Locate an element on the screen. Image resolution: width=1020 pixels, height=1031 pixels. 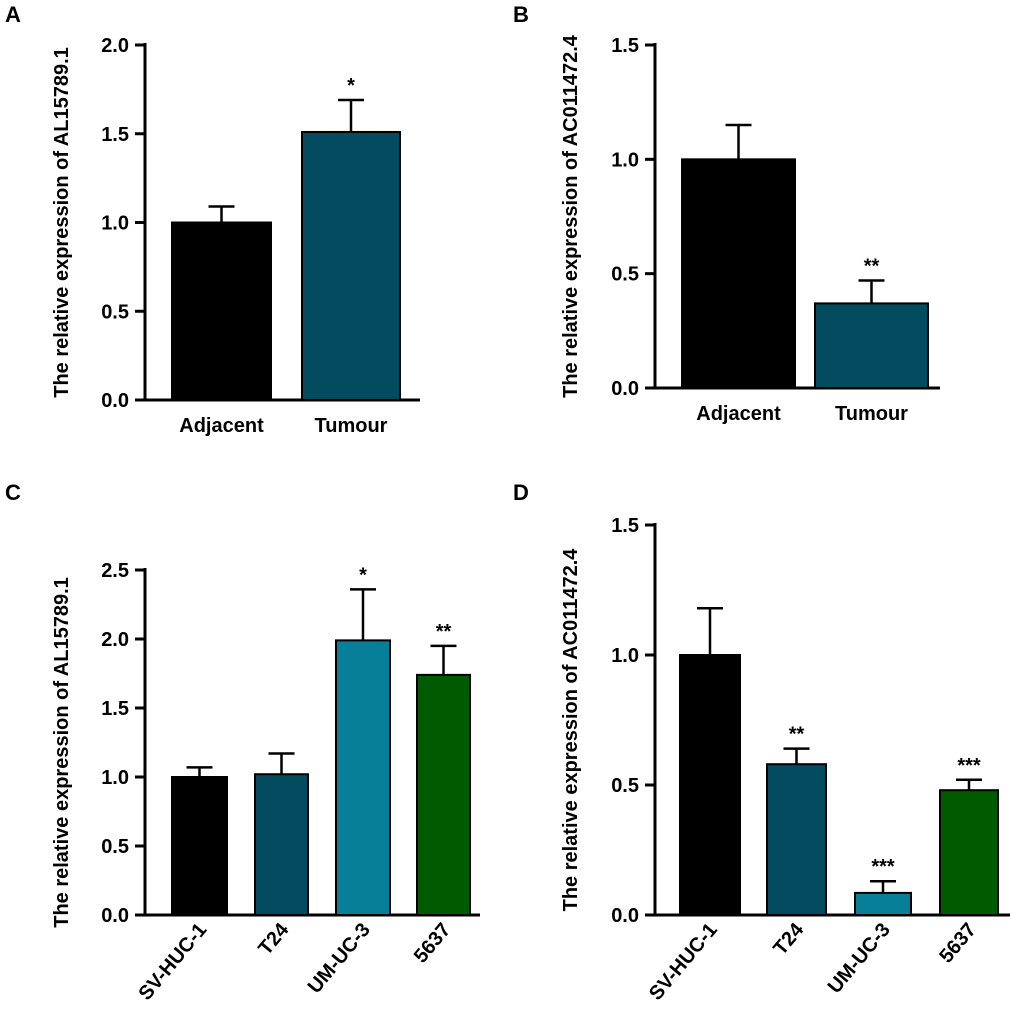
panel-label: D is located at coordinates (521, 492).